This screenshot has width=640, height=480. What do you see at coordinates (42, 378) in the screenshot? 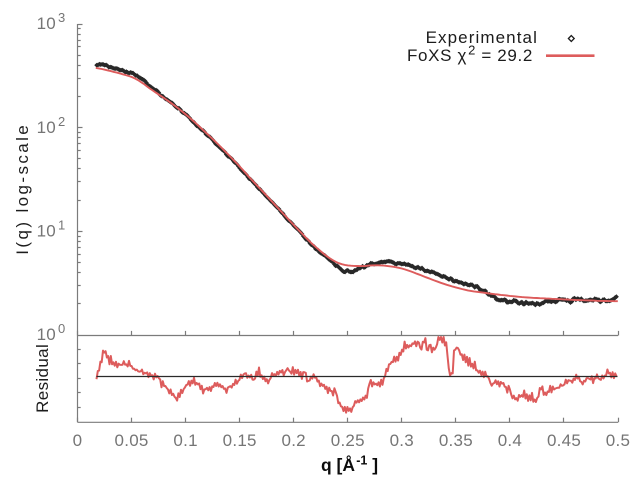
I see `svg-text: Residual` at bounding box center [42, 378].